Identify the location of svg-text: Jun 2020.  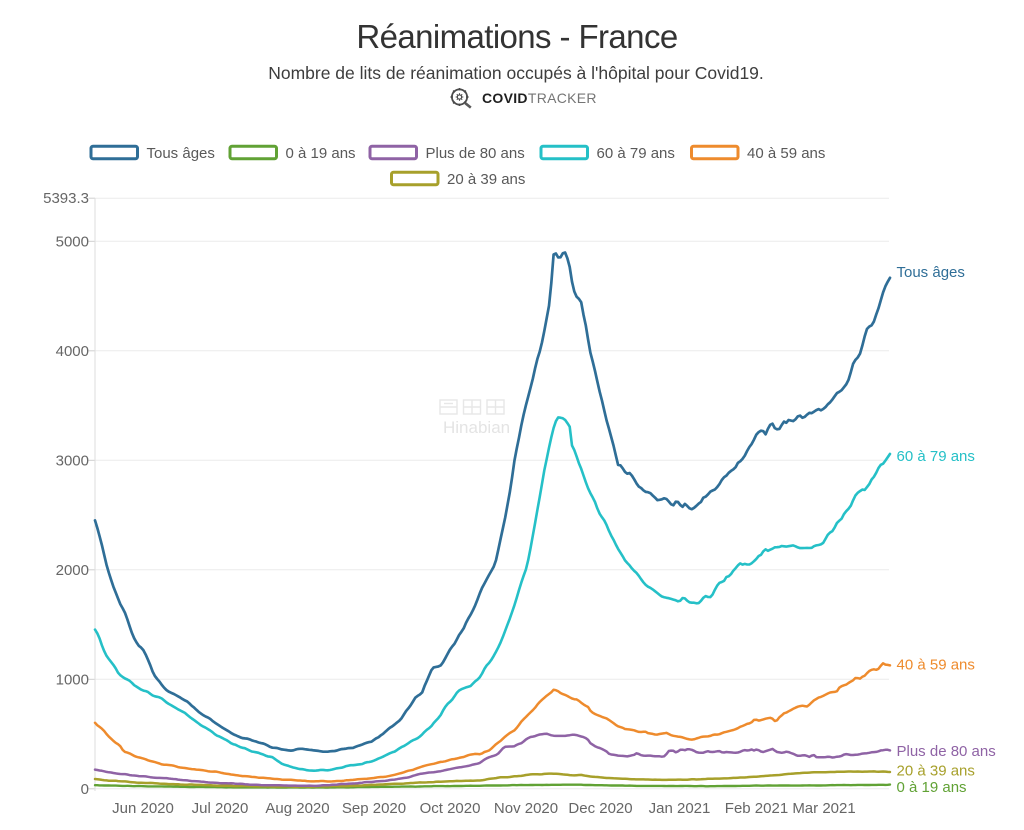
(143, 808).